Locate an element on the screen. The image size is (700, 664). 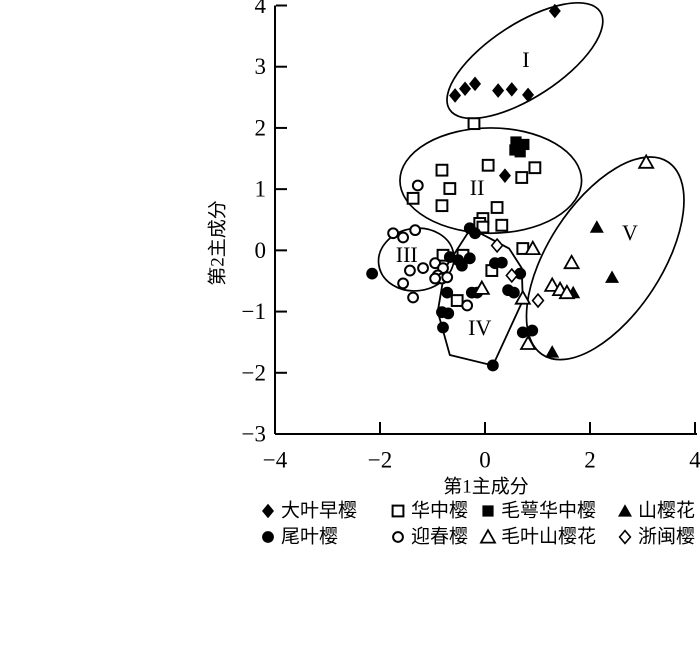
y-tick-label: 2 is located at coordinates (261, 127).